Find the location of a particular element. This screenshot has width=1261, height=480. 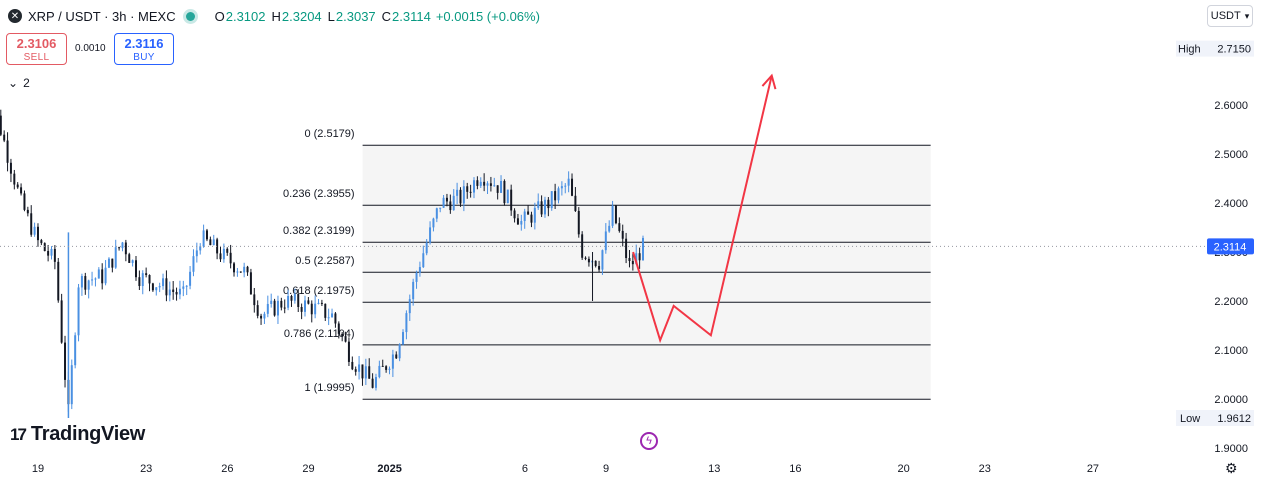

time-axis: 19 23 26 29 2025 6 9 13 16 20 23 27 is located at coordinates (565, 469).